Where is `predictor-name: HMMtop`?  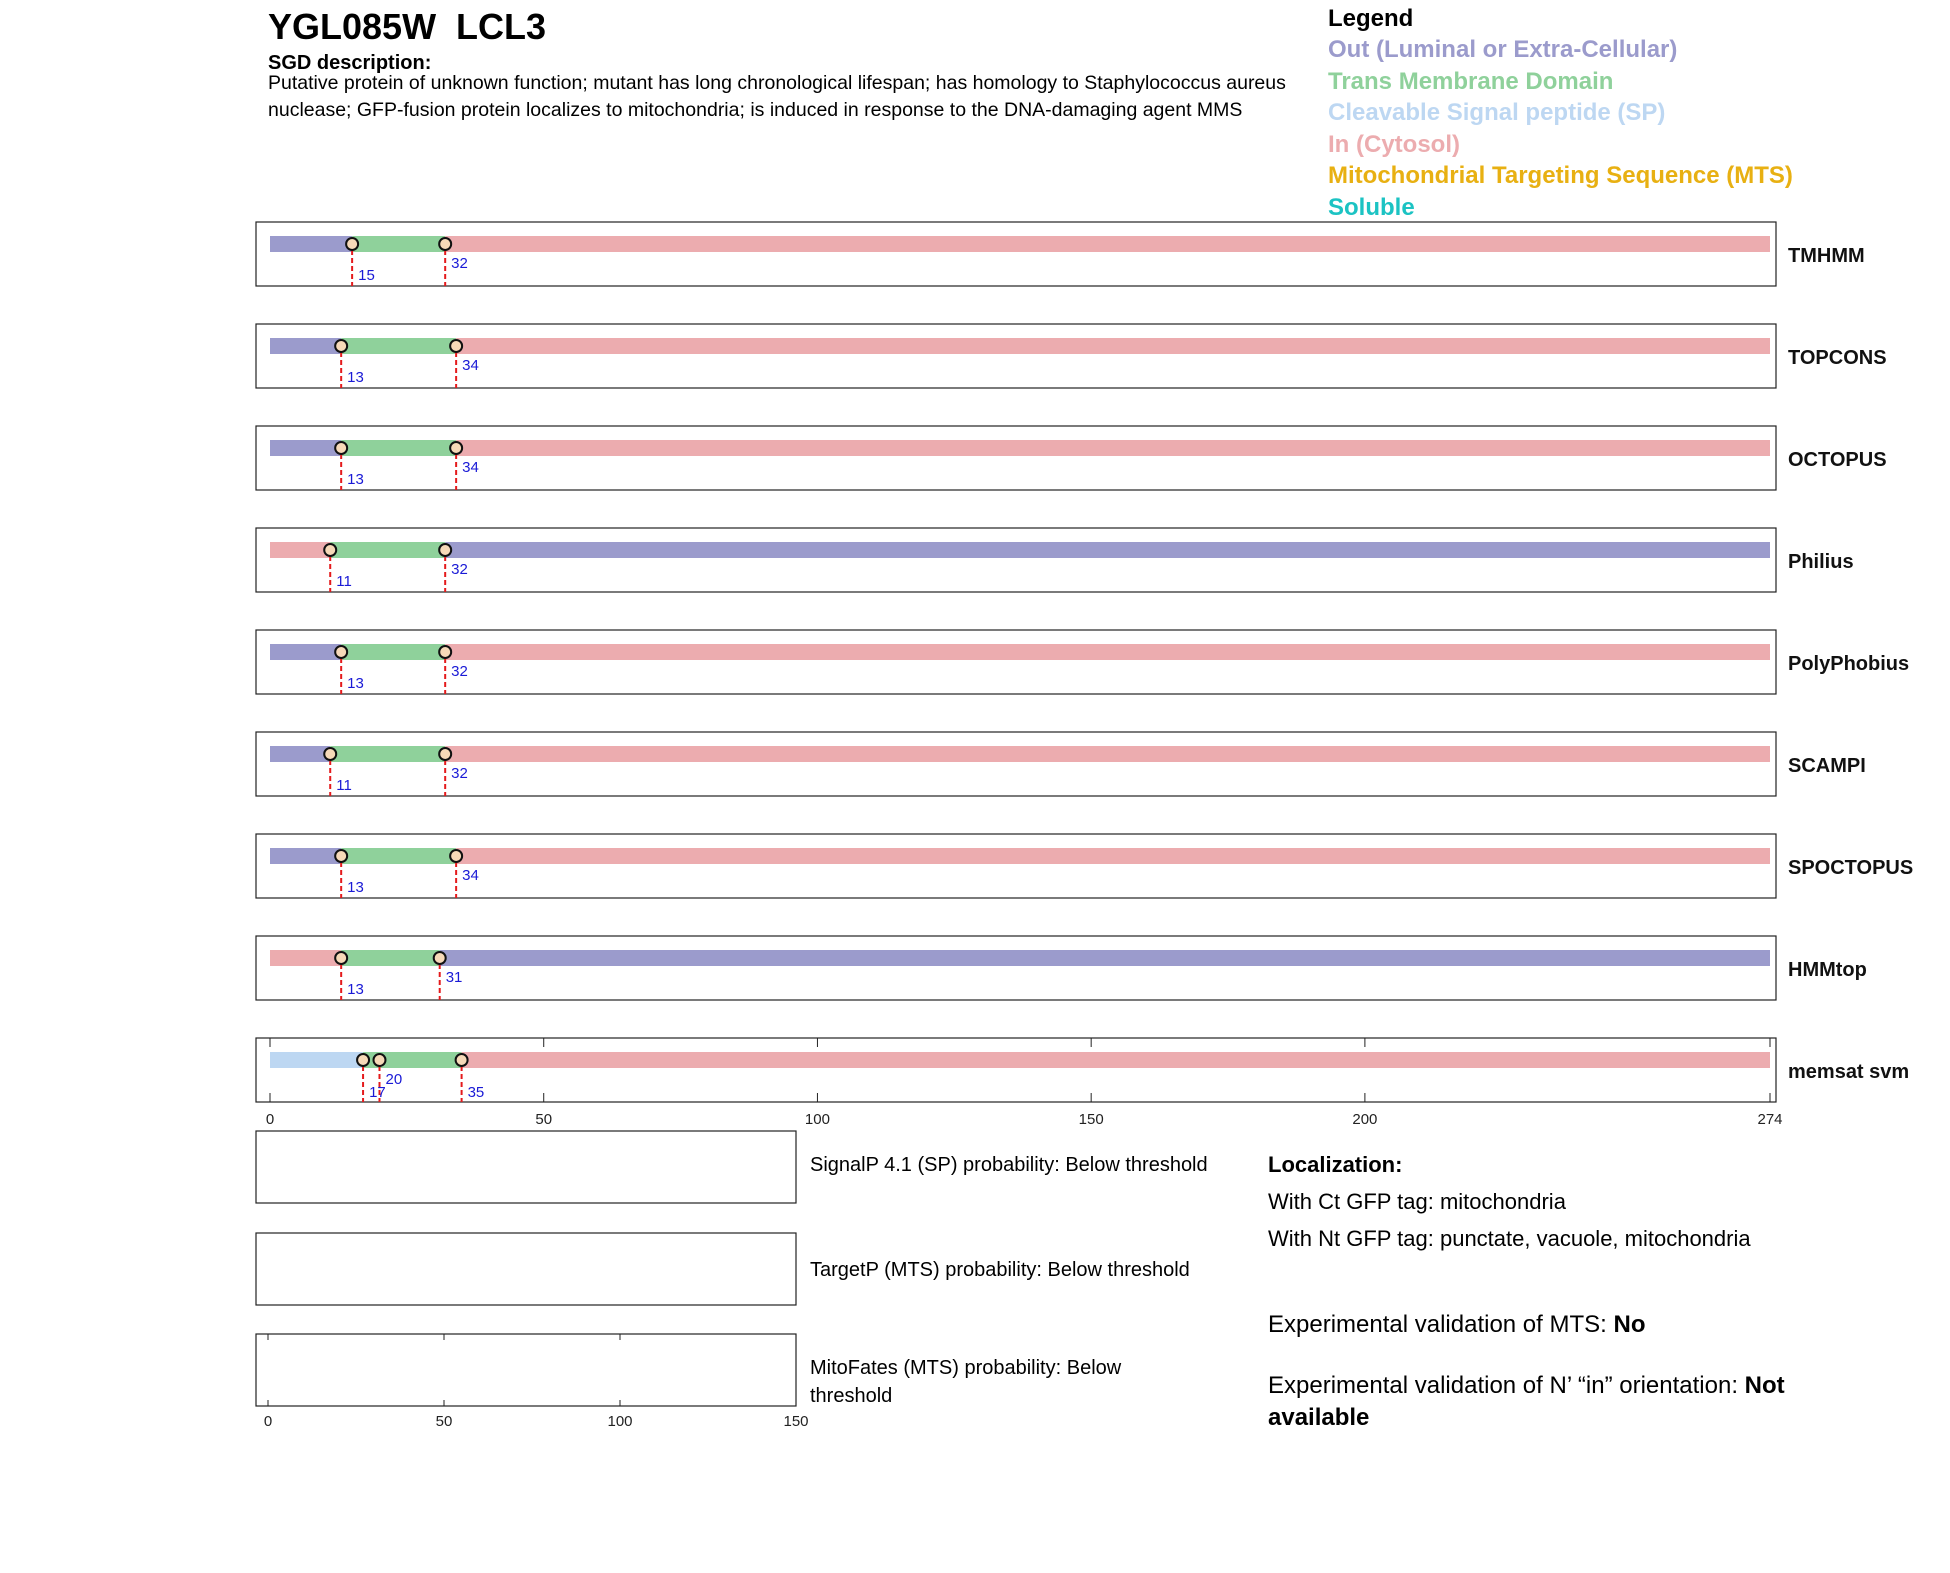 predictor-name: HMMtop is located at coordinates (1827, 970).